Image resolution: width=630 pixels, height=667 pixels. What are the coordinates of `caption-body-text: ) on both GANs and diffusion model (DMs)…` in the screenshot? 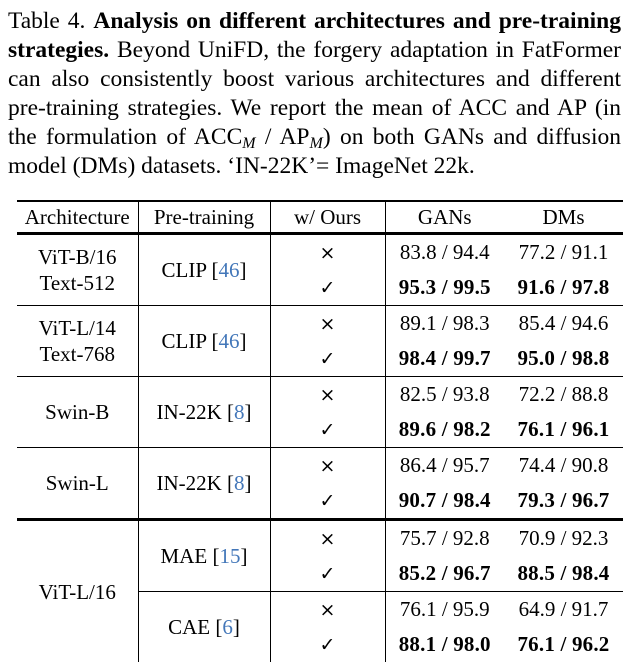 It's located at (314, 151).